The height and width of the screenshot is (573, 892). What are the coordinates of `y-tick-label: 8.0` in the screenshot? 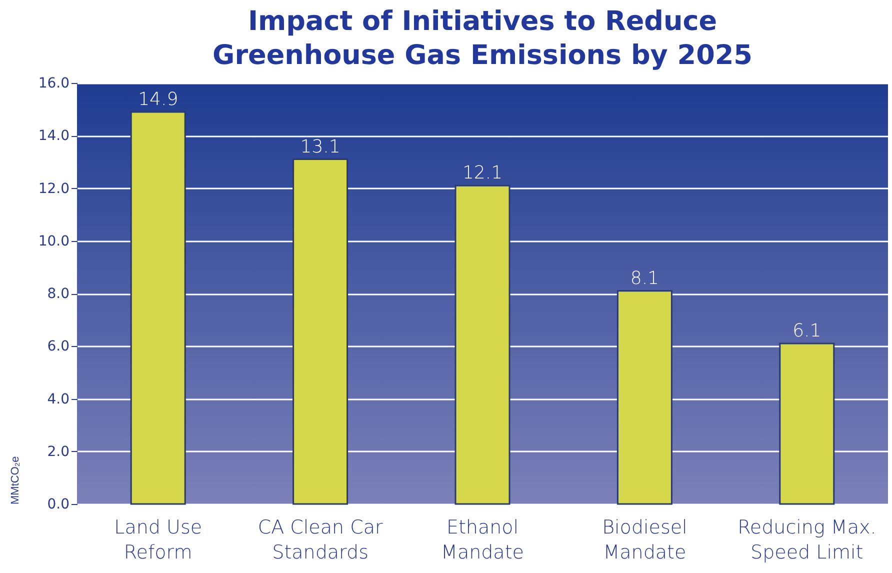 It's located at (58, 294).